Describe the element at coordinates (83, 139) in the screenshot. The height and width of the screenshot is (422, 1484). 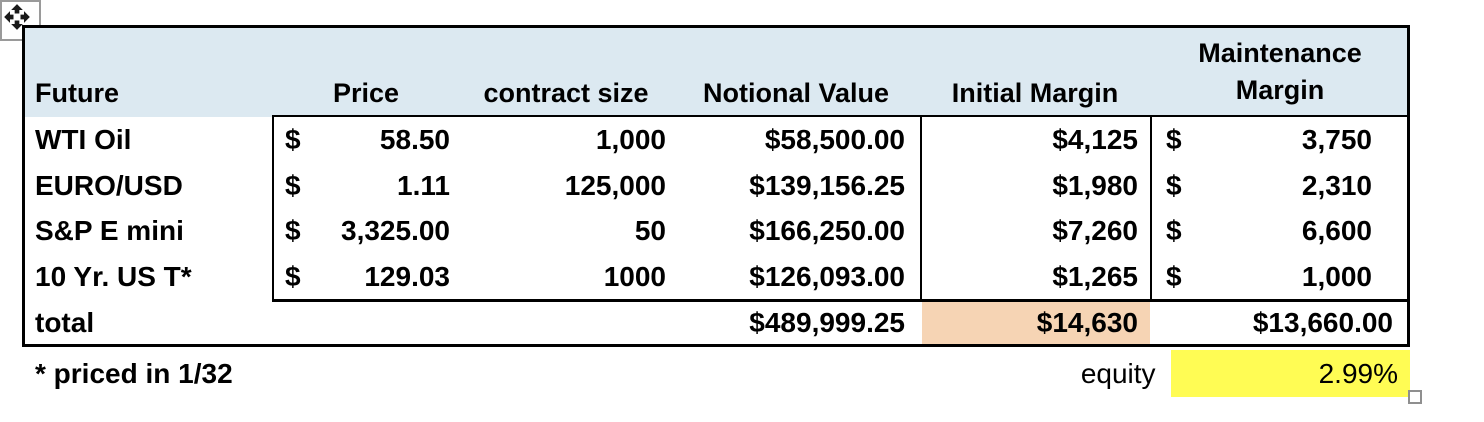
I see `future-name-cell: WTI Oil` at that location.